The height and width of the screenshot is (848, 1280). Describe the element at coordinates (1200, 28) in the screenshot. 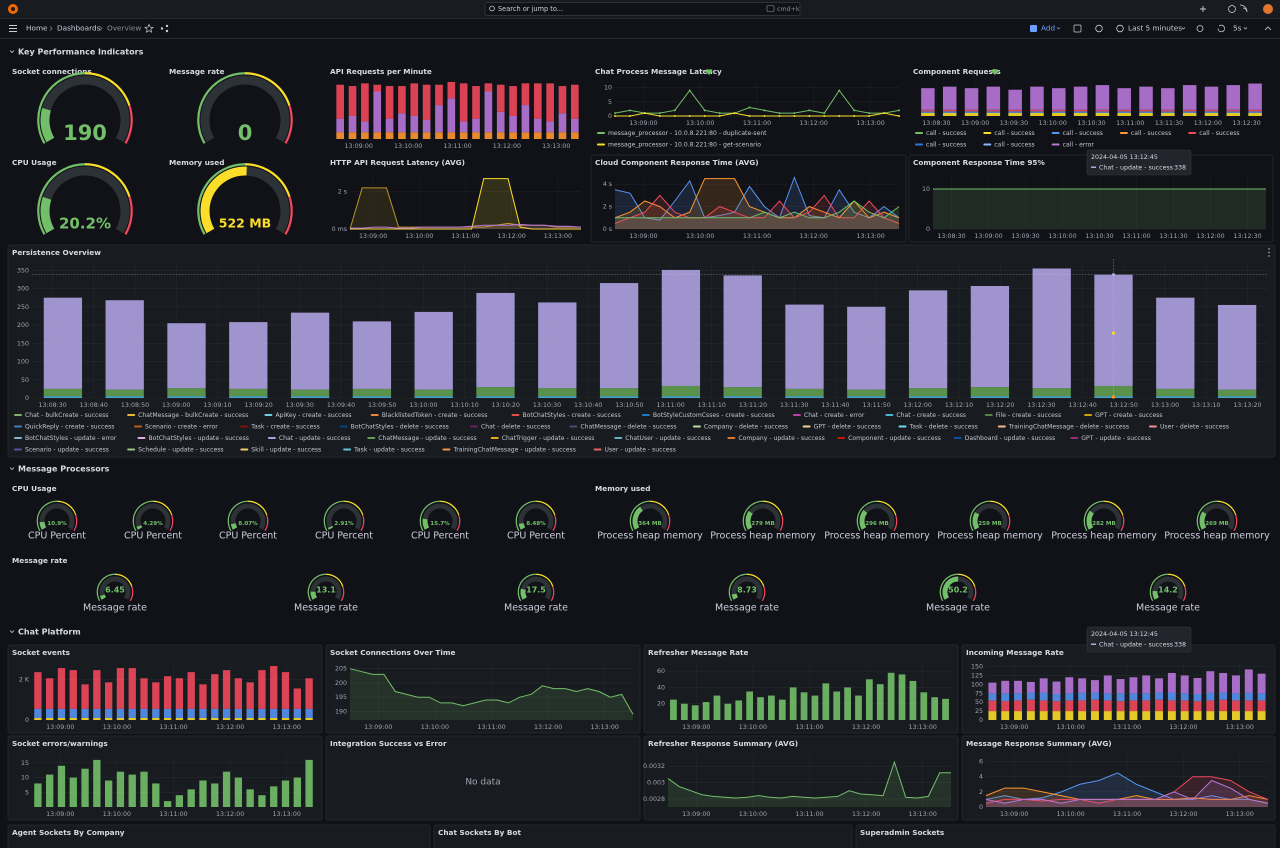

I see `zoom-out-icon` at that location.